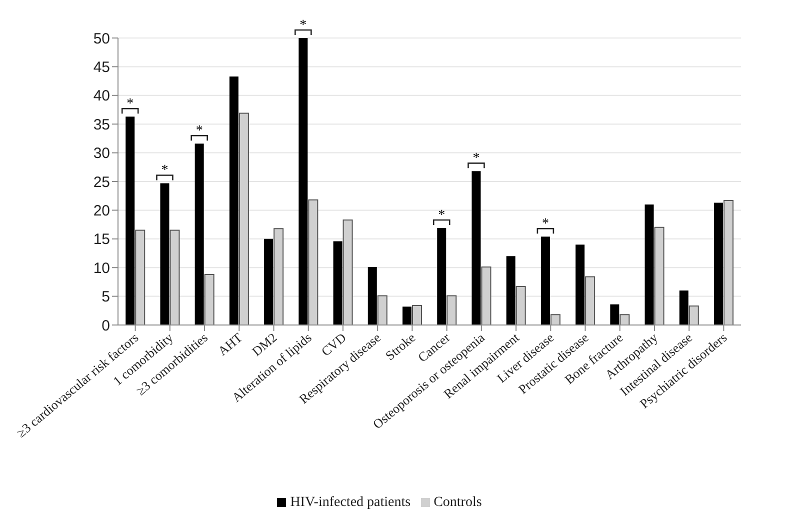  What do you see at coordinates (101, 153) in the screenshot?
I see `y-tick-label: 30` at bounding box center [101, 153].